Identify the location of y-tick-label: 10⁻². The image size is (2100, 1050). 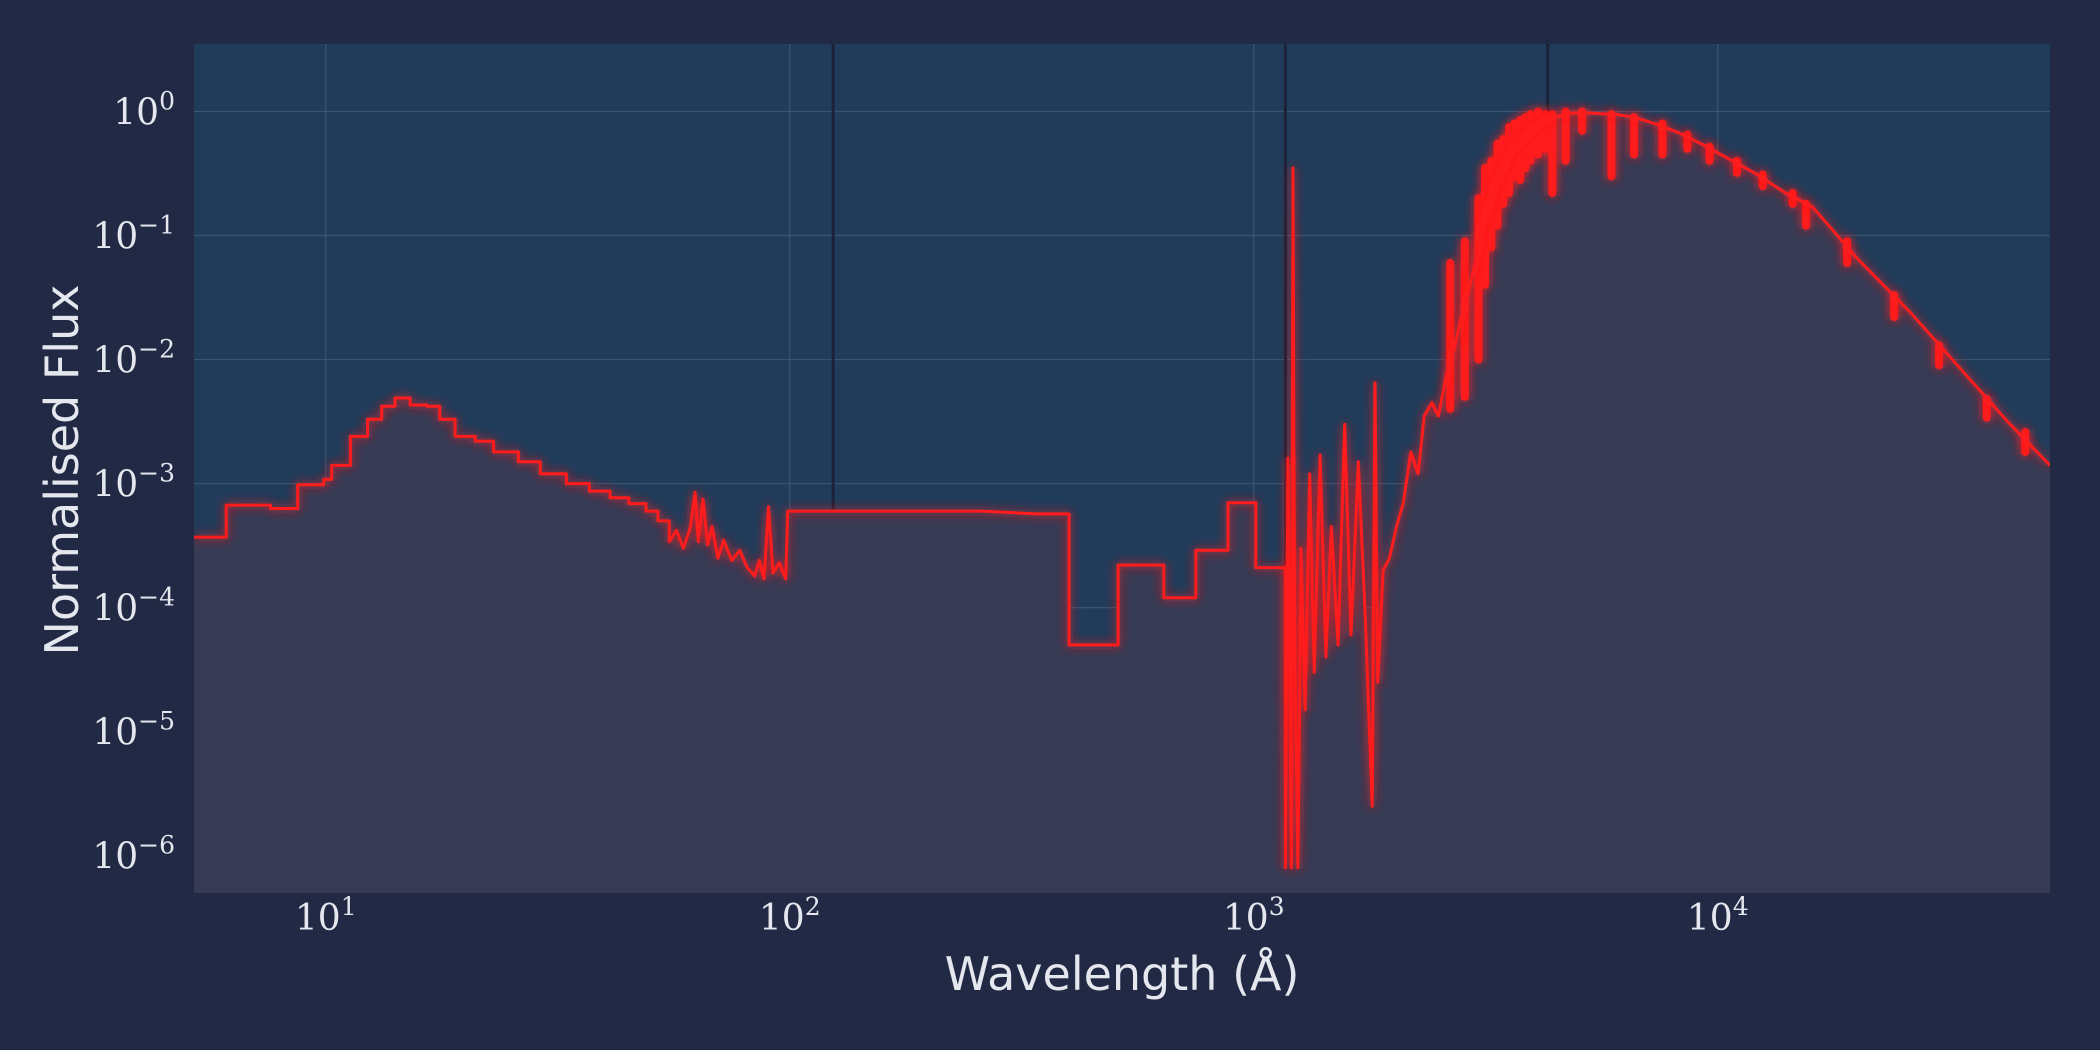
(133, 358).